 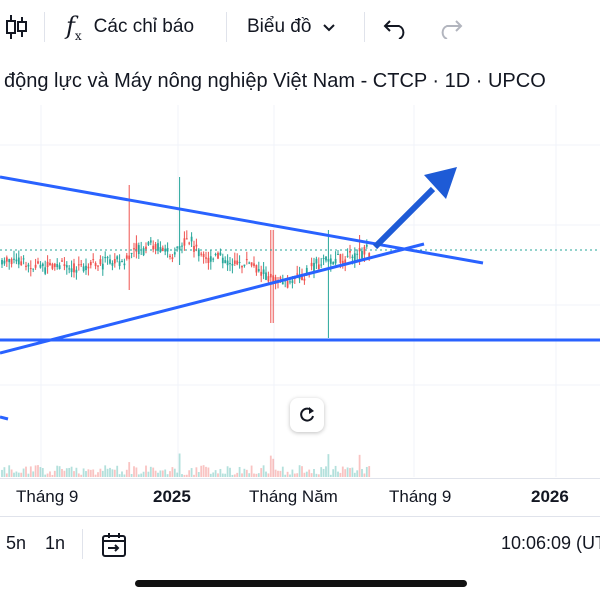 I want to click on candle-style-button, so click(x=16, y=27).